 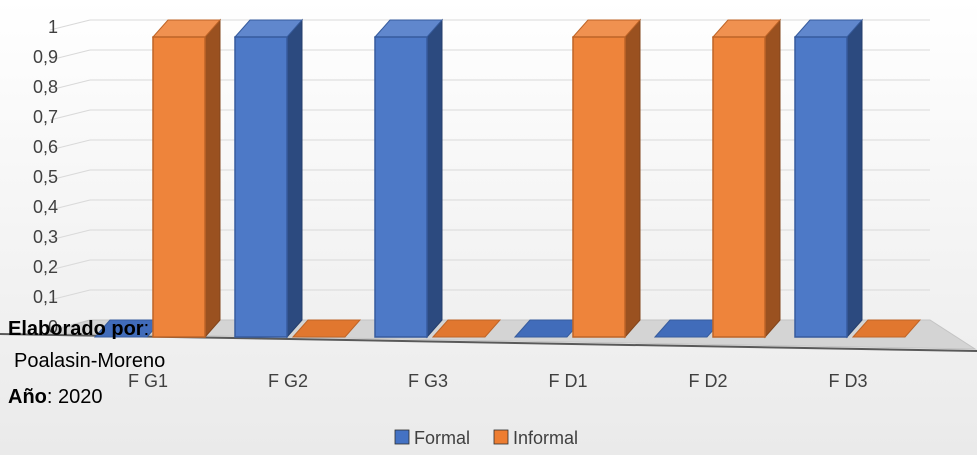 I want to click on legend-swatch-formal, so click(x=402, y=437).